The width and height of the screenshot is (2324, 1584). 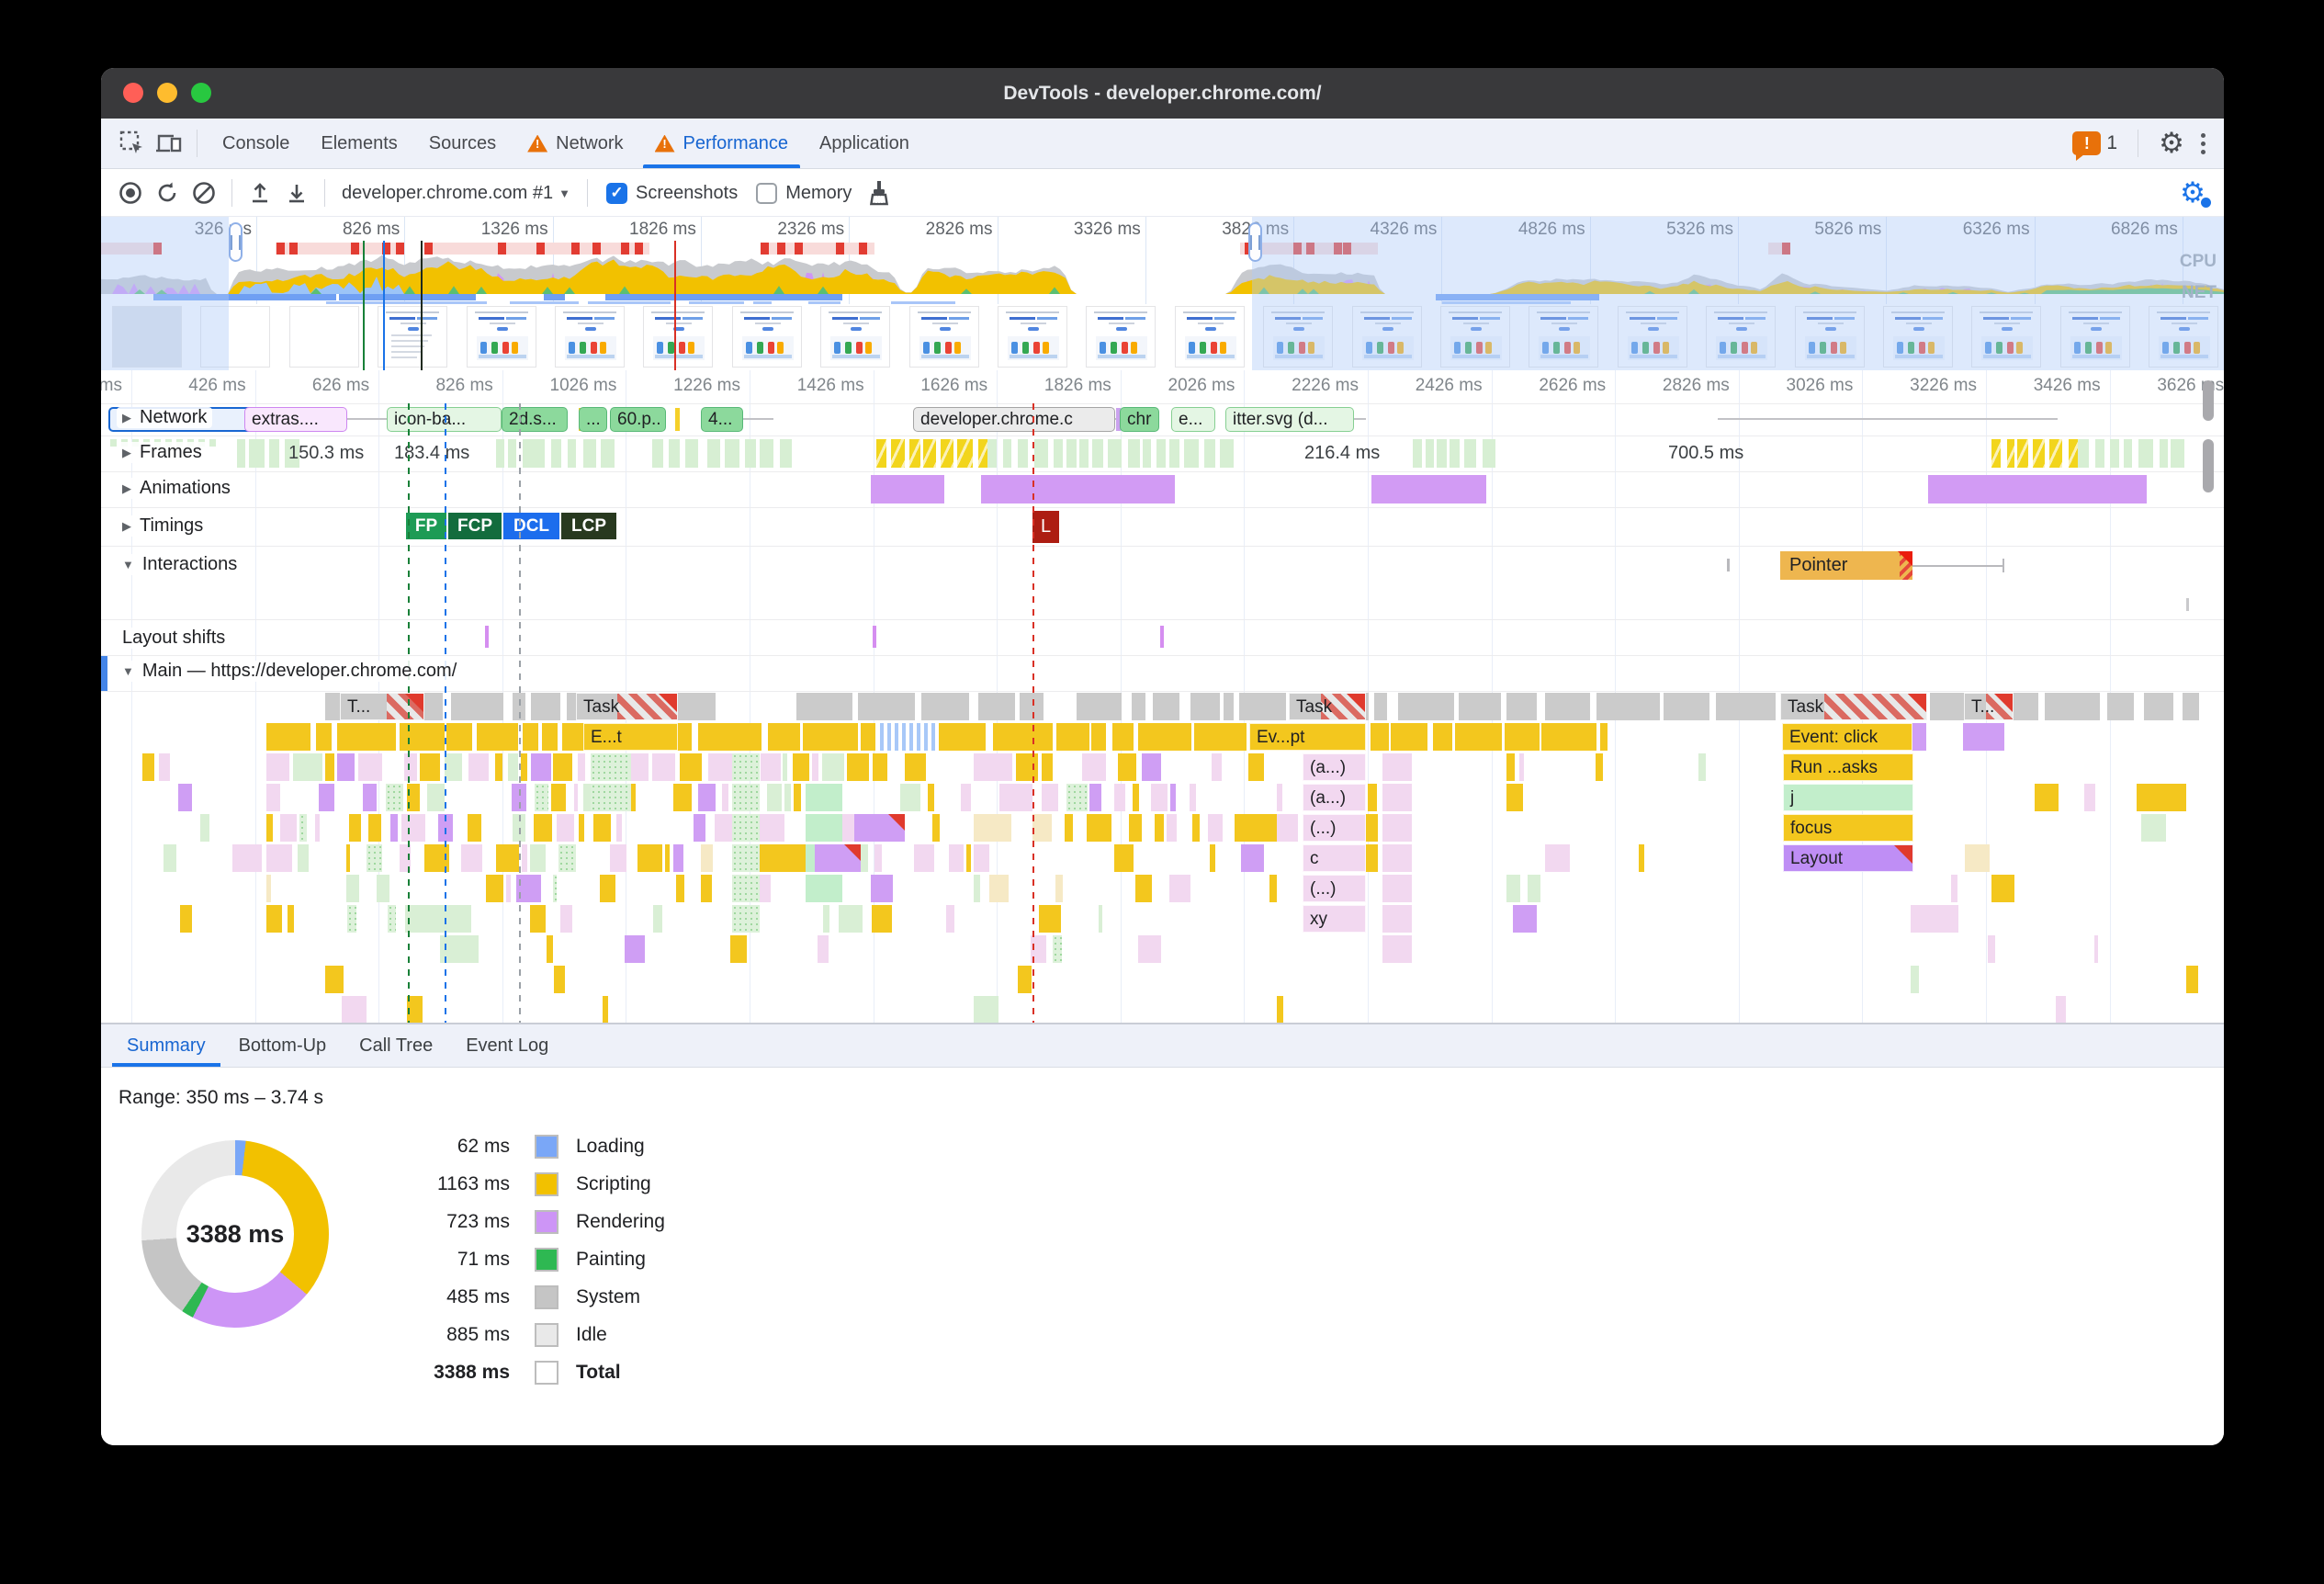 What do you see at coordinates (2037, 489) in the screenshot?
I see `animation-bar` at bounding box center [2037, 489].